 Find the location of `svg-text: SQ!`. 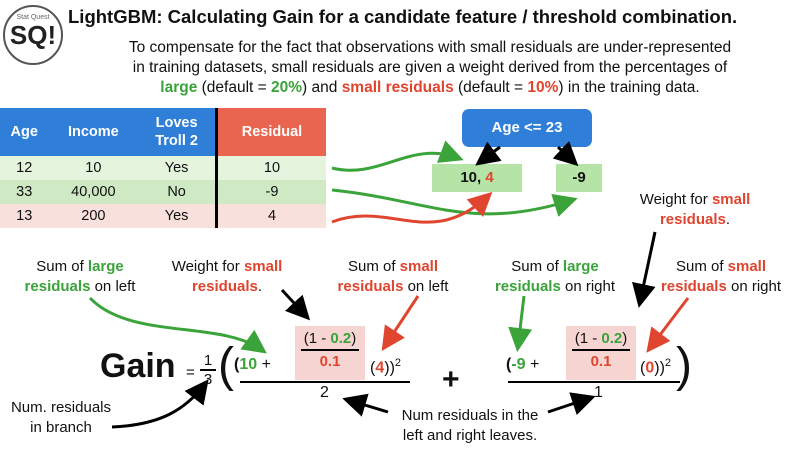

svg-text: SQ! is located at coordinates (33, 35).